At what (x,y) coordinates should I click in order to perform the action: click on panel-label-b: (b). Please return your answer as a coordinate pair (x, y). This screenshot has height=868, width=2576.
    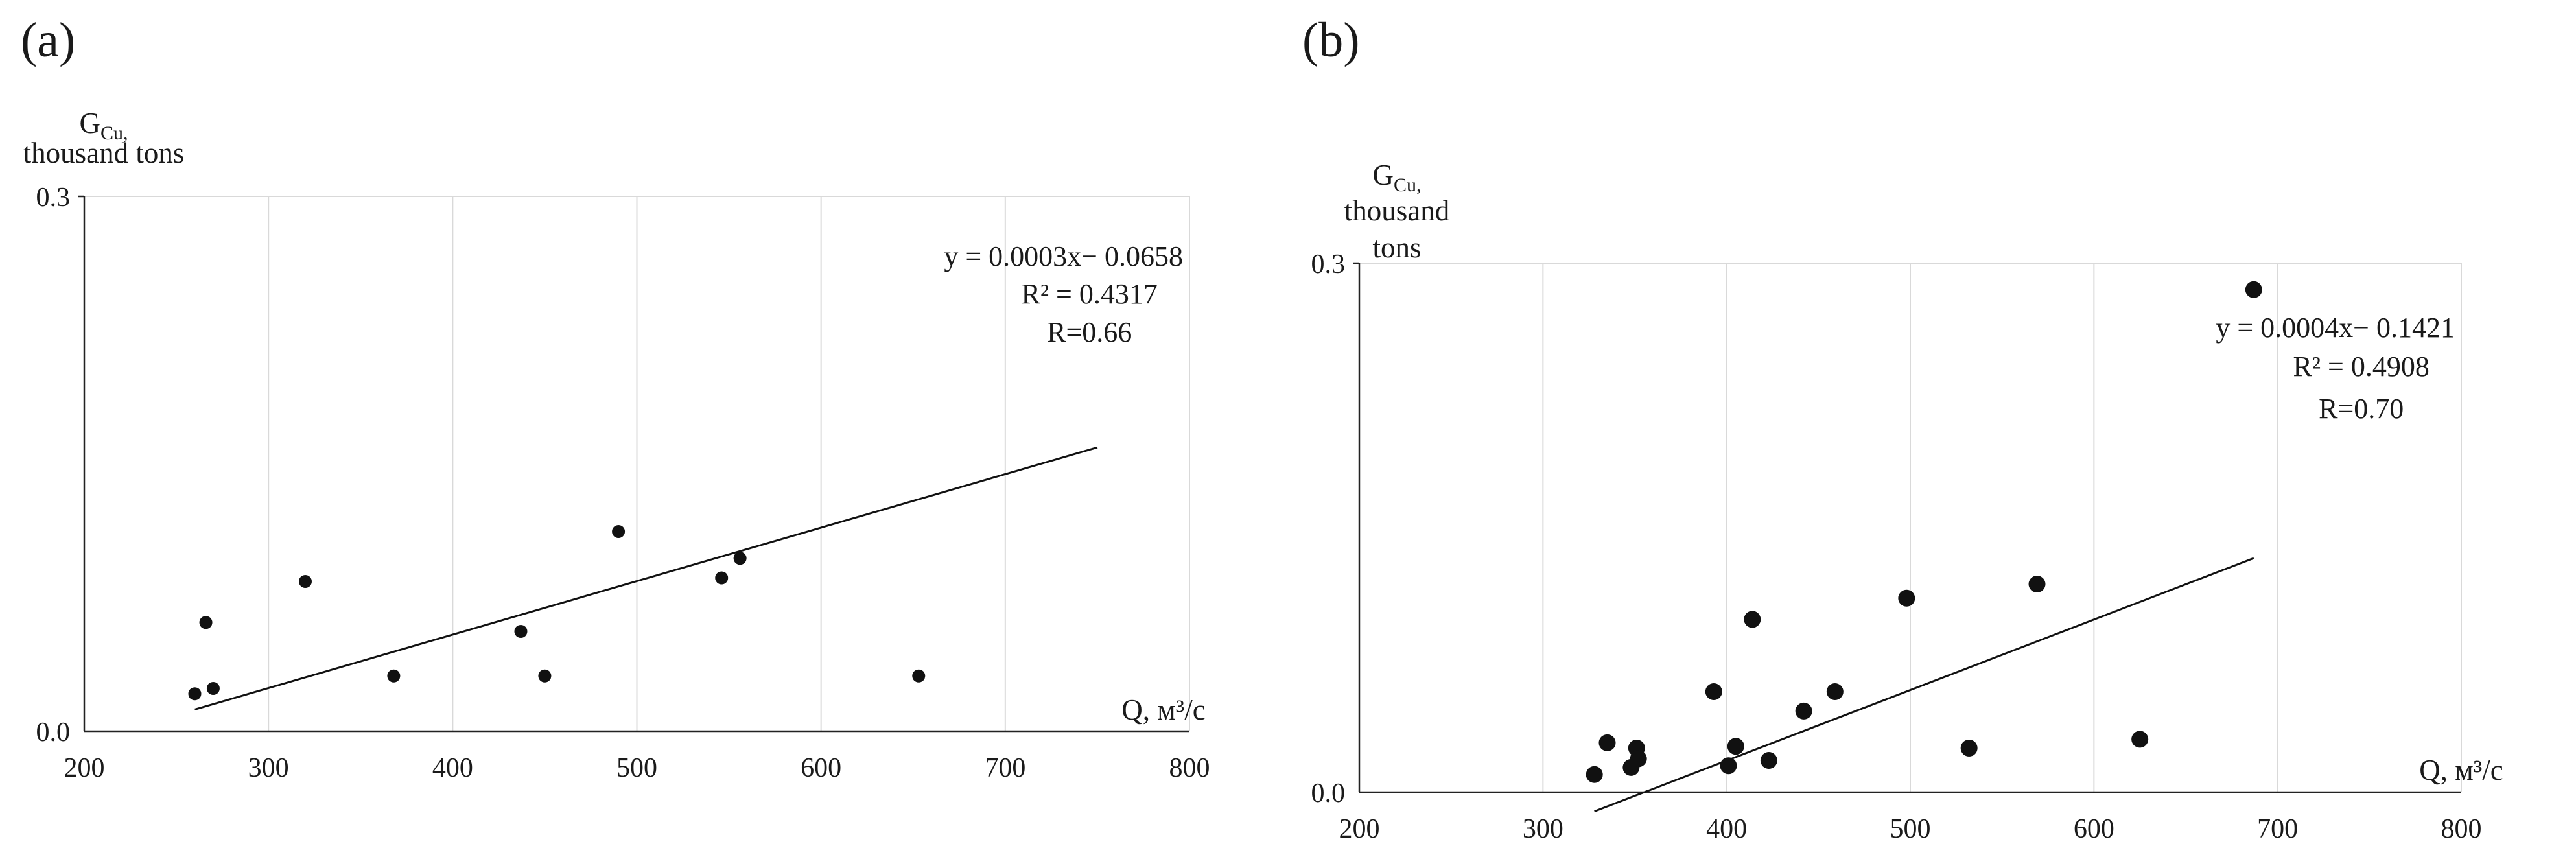
    Looking at the image, I should click on (1331, 40).